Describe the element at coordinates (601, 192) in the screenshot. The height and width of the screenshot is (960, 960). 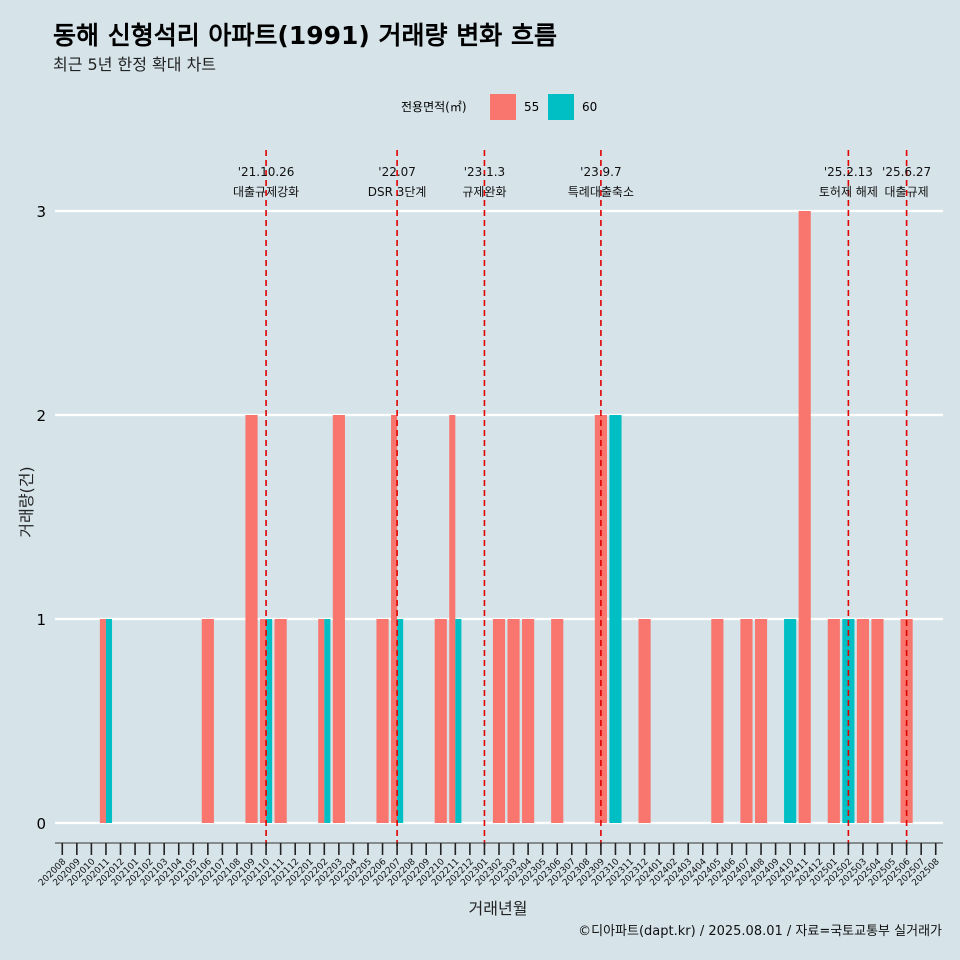
I see `event-label: 특례대출축소` at that location.